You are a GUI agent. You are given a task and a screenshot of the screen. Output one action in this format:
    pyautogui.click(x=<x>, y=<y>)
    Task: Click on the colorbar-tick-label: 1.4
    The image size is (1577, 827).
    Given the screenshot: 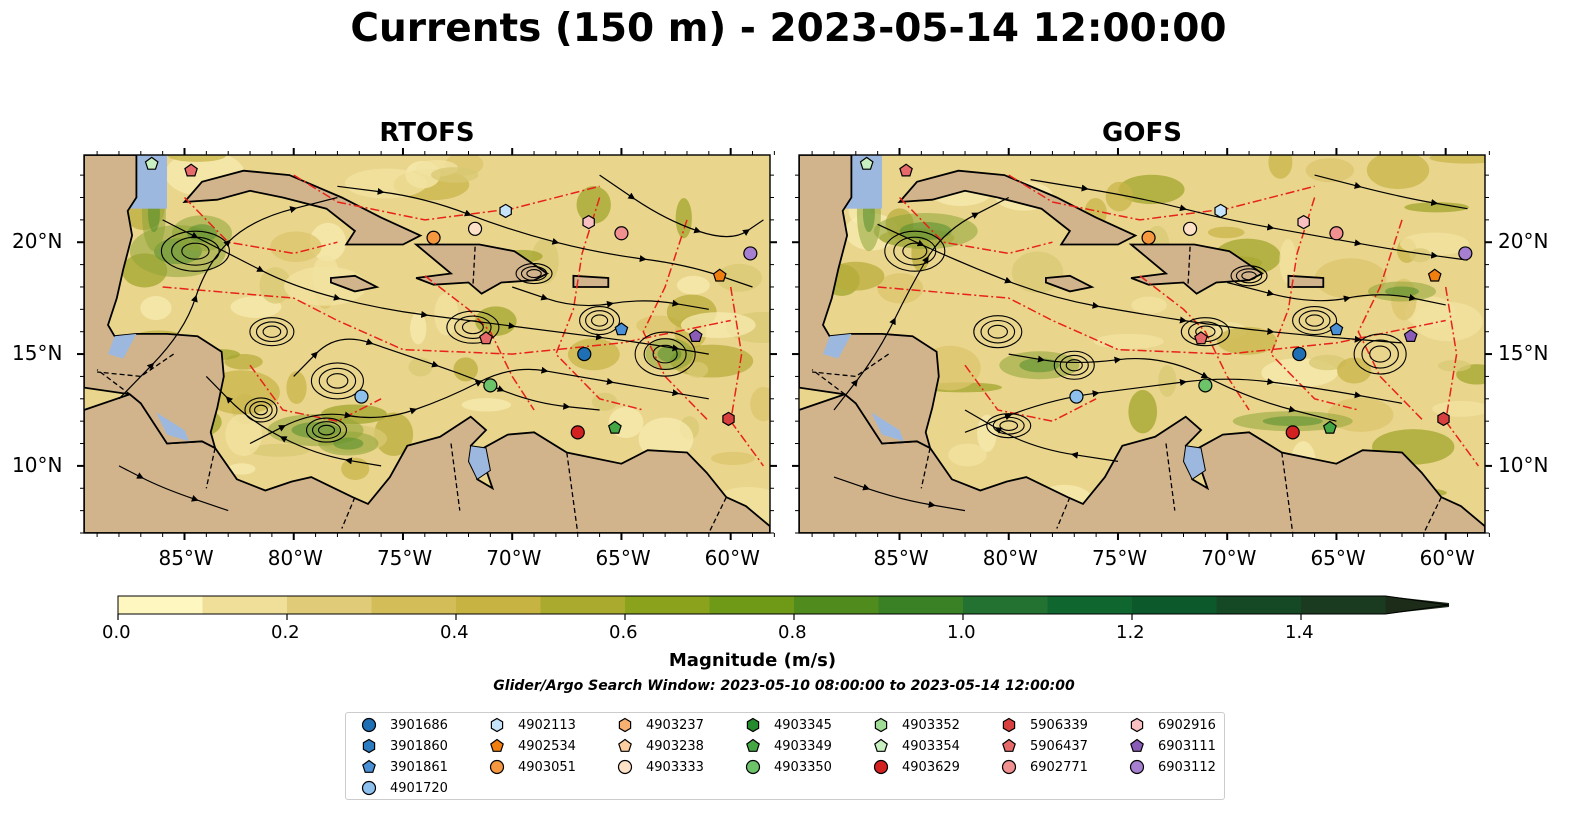 What is the action you would take?
    pyautogui.click(x=1299, y=632)
    